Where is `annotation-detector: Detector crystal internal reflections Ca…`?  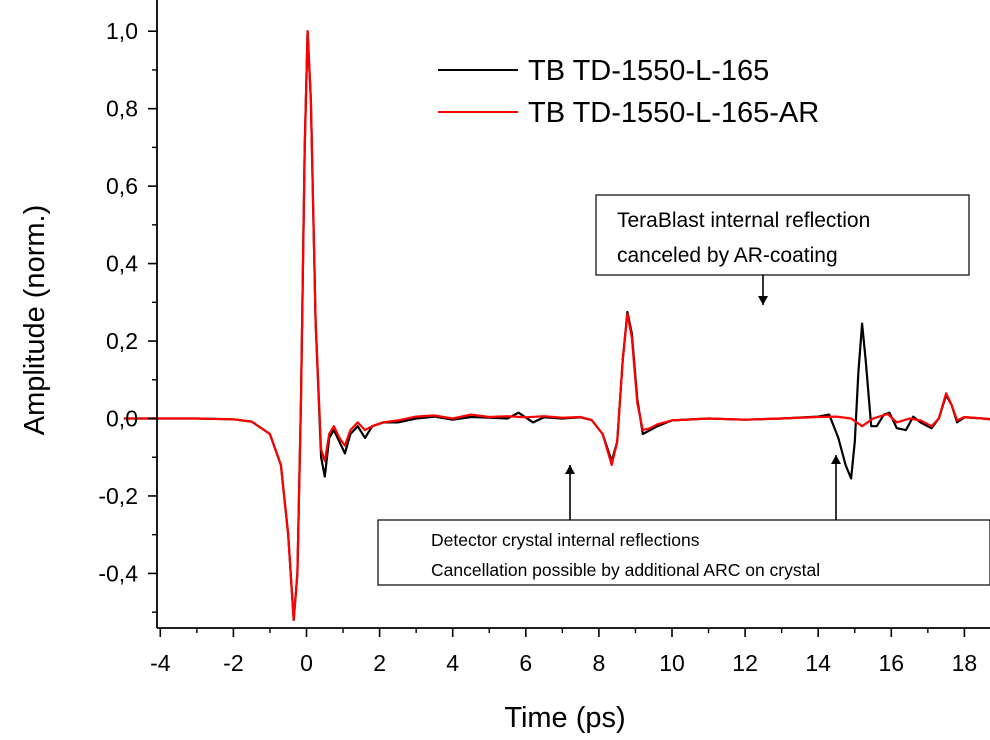
annotation-detector: Detector crystal internal reflections Ca… is located at coordinates (683, 520).